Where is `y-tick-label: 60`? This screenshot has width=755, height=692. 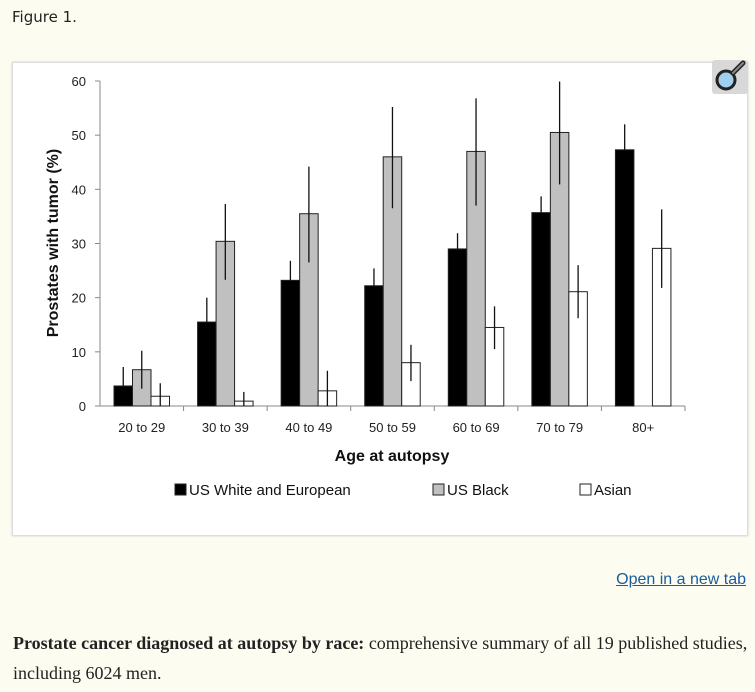 y-tick-label: 60 is located at coordinates (79, 81).